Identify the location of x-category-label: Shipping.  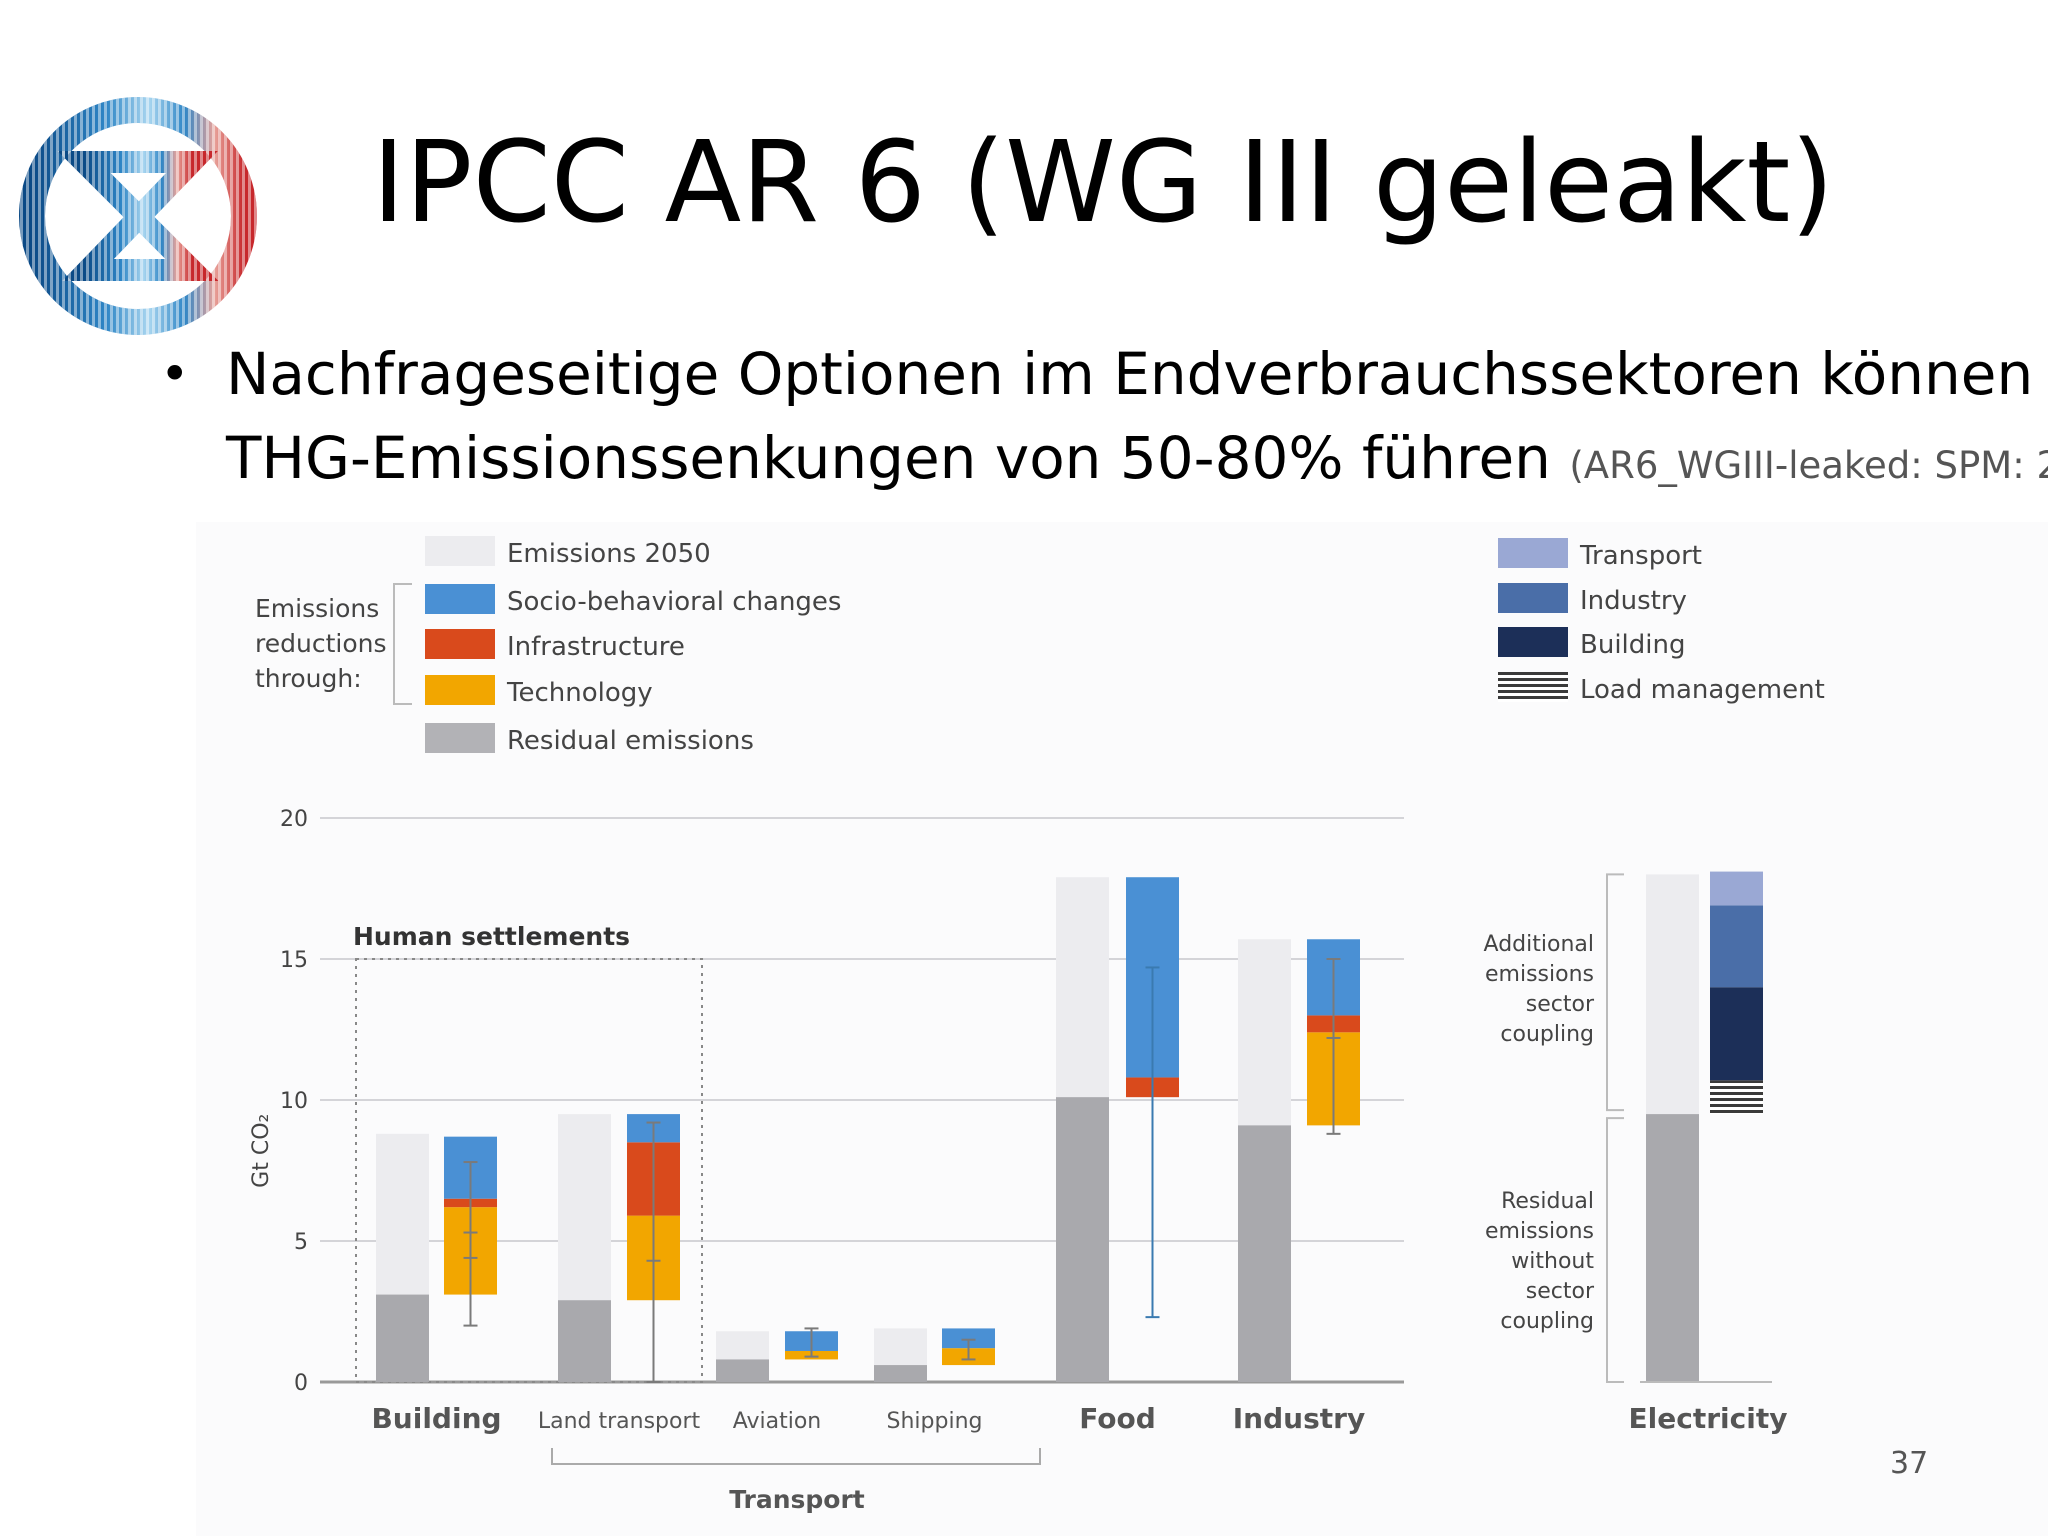
(935, 1421).